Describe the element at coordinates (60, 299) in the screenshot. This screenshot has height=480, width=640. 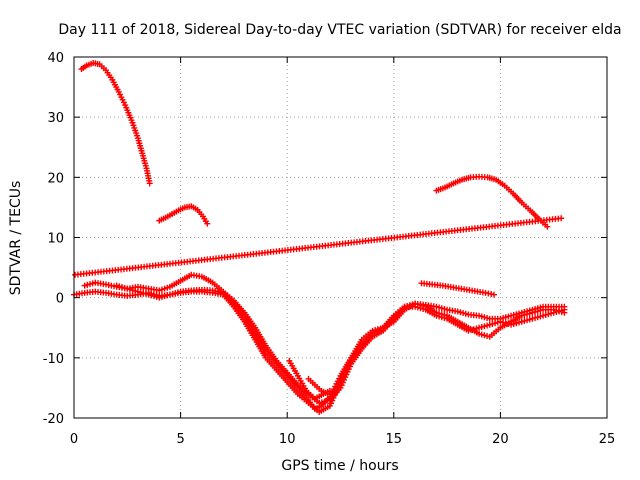
I see `y-tick-label: 0` at that location.